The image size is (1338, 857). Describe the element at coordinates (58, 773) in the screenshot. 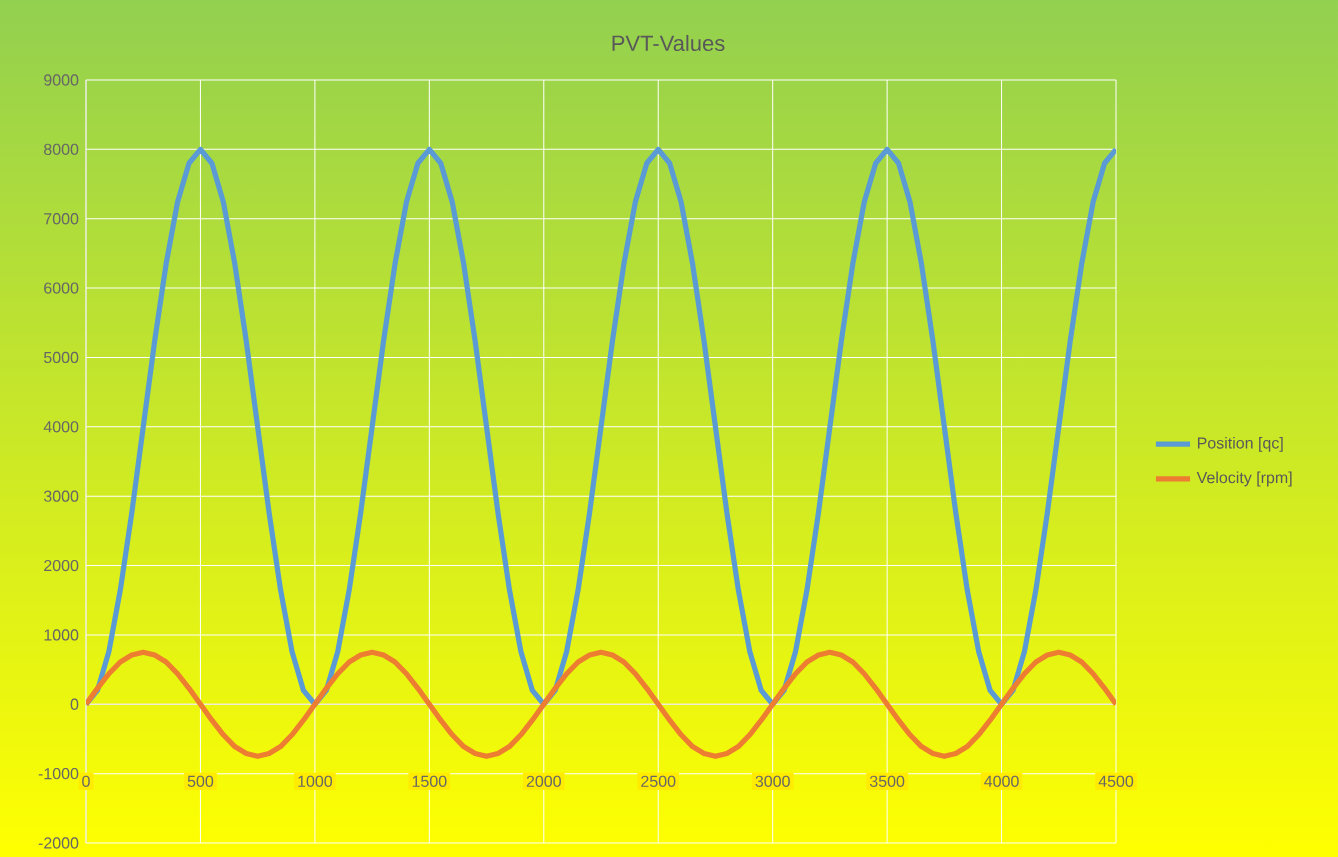

I see `y-tick-label: -1000` at that location.